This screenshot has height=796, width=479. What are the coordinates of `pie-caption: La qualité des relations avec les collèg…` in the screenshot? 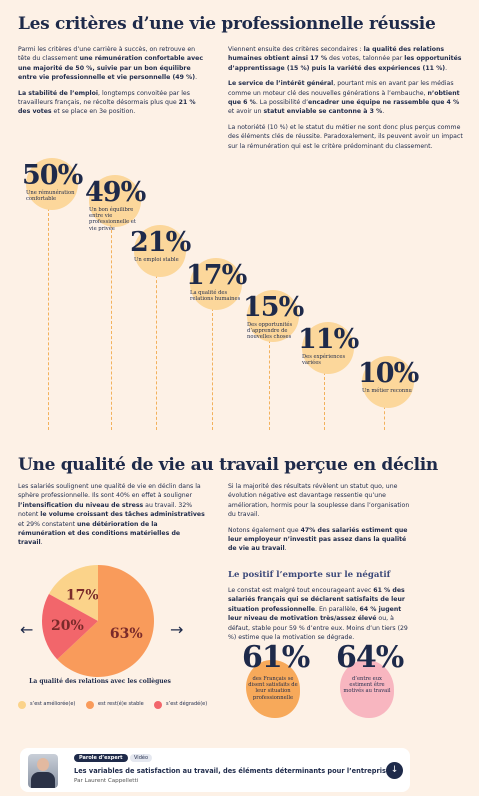 It's located at (100, 681).